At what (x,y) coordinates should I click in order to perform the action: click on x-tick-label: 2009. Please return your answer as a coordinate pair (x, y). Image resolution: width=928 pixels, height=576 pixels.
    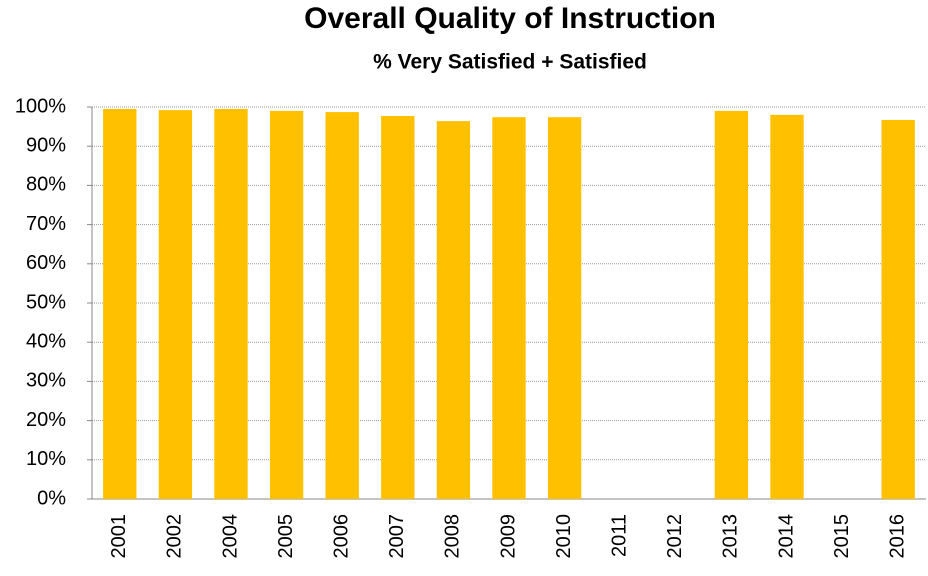
    Looking at the image, I should click on (508, 536).